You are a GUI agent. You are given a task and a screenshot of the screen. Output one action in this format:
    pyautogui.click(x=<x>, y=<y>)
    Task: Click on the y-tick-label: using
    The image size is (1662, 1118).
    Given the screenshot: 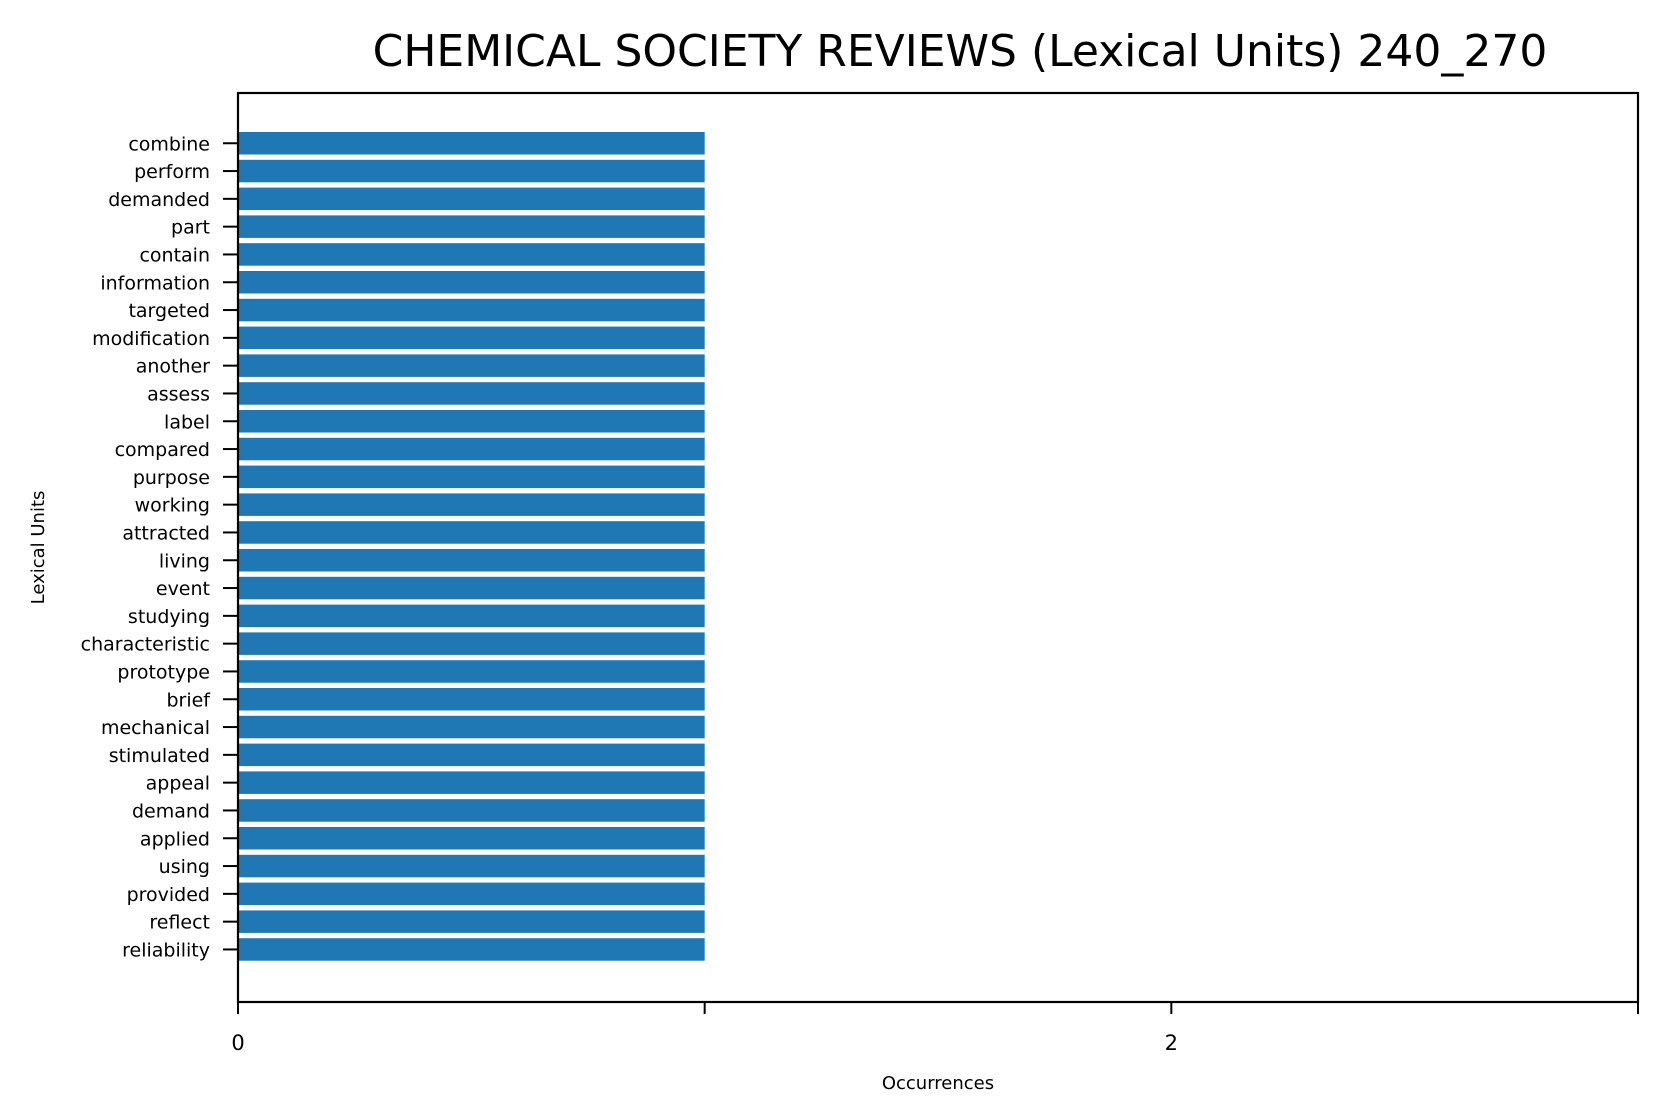 What is the action you would take?
    pyautogui.click(x=184, y=867)
    